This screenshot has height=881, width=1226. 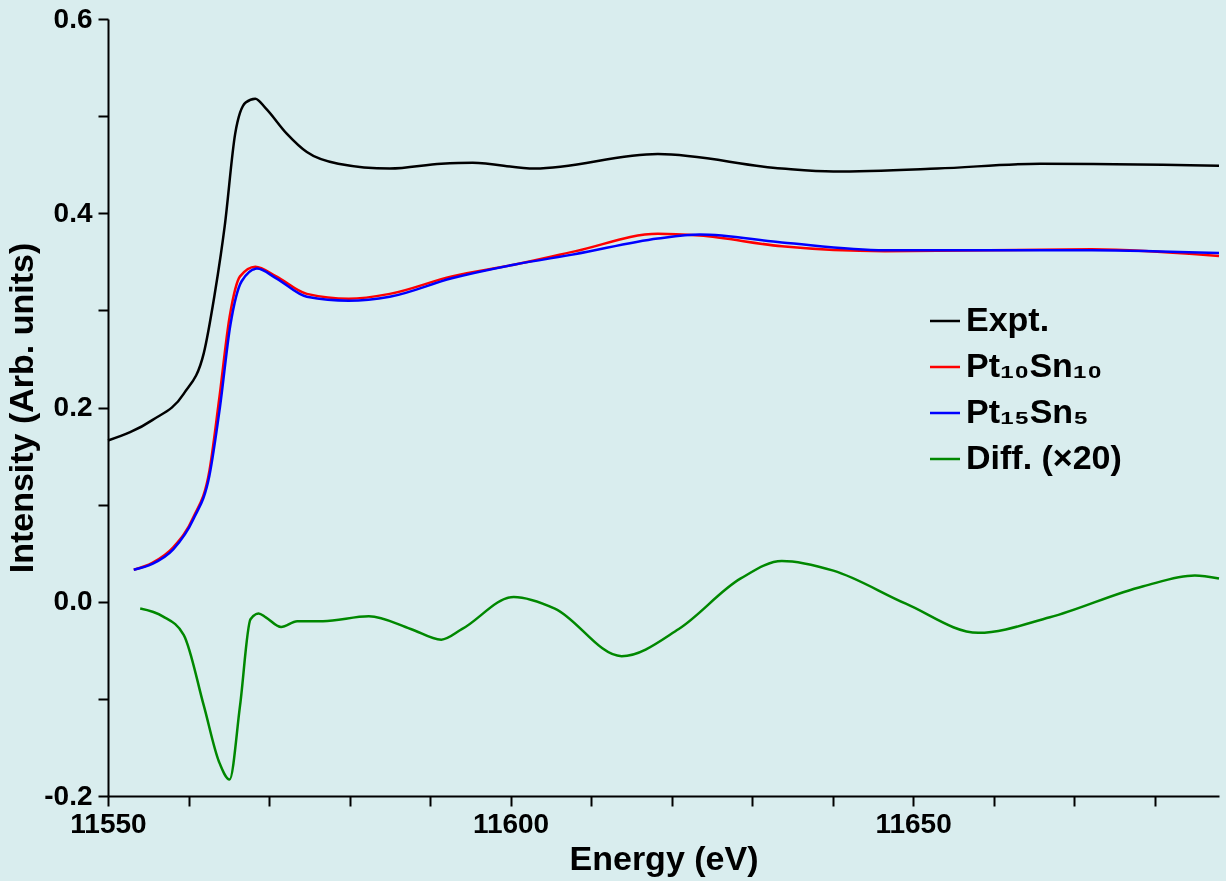 I want to click on y-axis-title: Intensity (Arb. units), so click(x=21, y=408).